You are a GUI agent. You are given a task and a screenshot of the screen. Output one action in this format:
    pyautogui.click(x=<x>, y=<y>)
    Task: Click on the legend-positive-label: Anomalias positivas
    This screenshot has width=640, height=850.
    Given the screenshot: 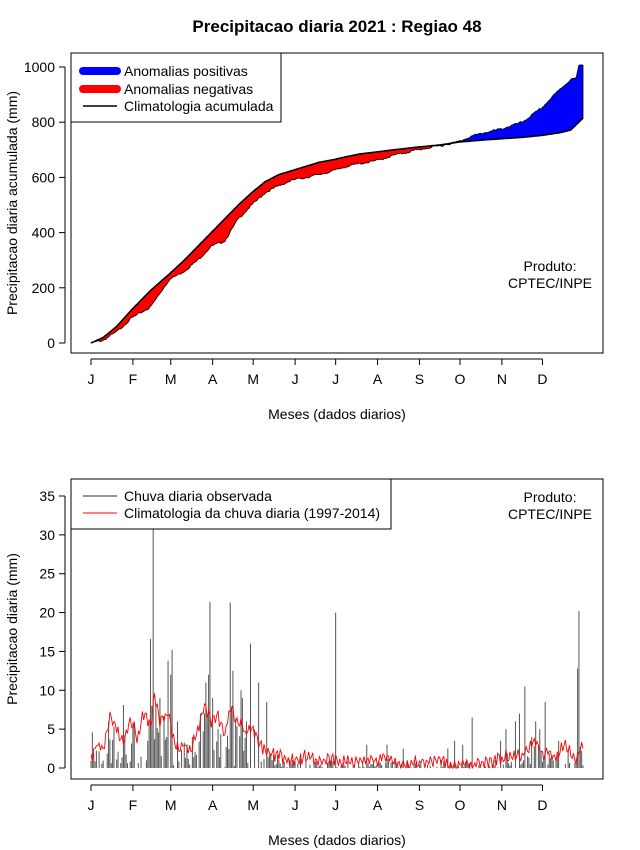 What is the action you would take?
    pyautogui.click(x=186, y=71)
    